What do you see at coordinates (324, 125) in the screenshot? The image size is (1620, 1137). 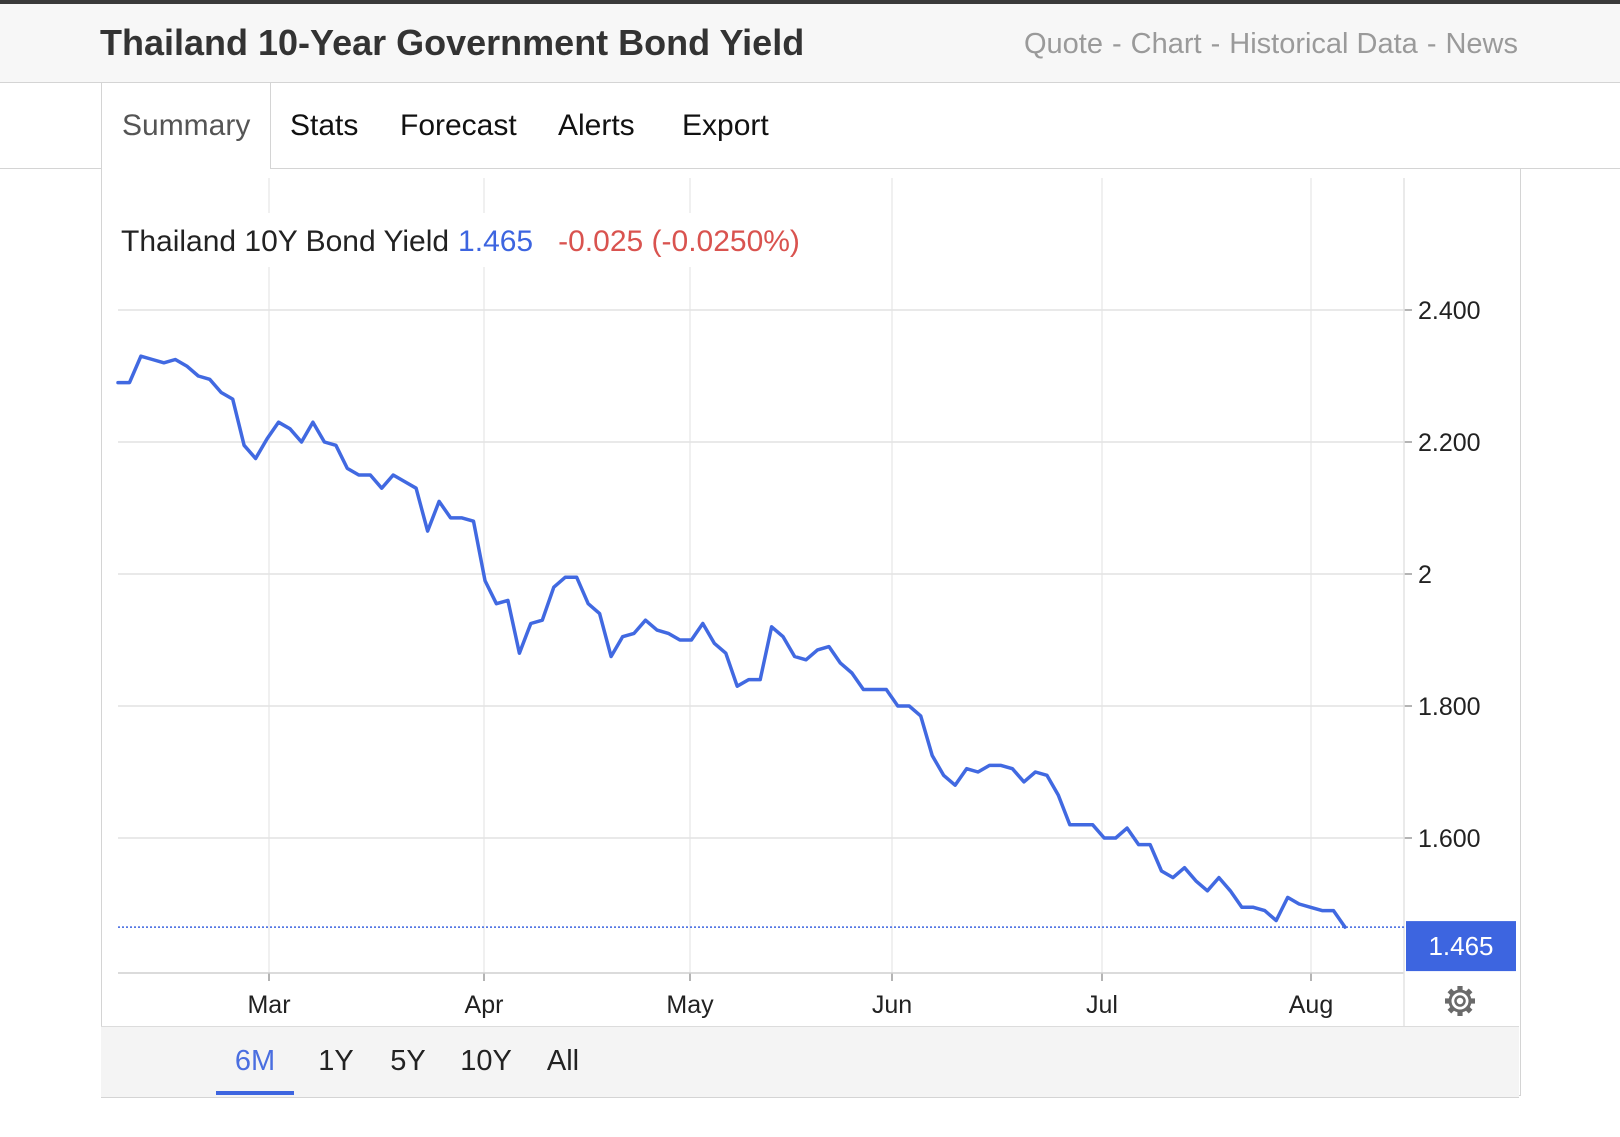 I see `tab-stats: Stats` at bounding box center [324, 125].